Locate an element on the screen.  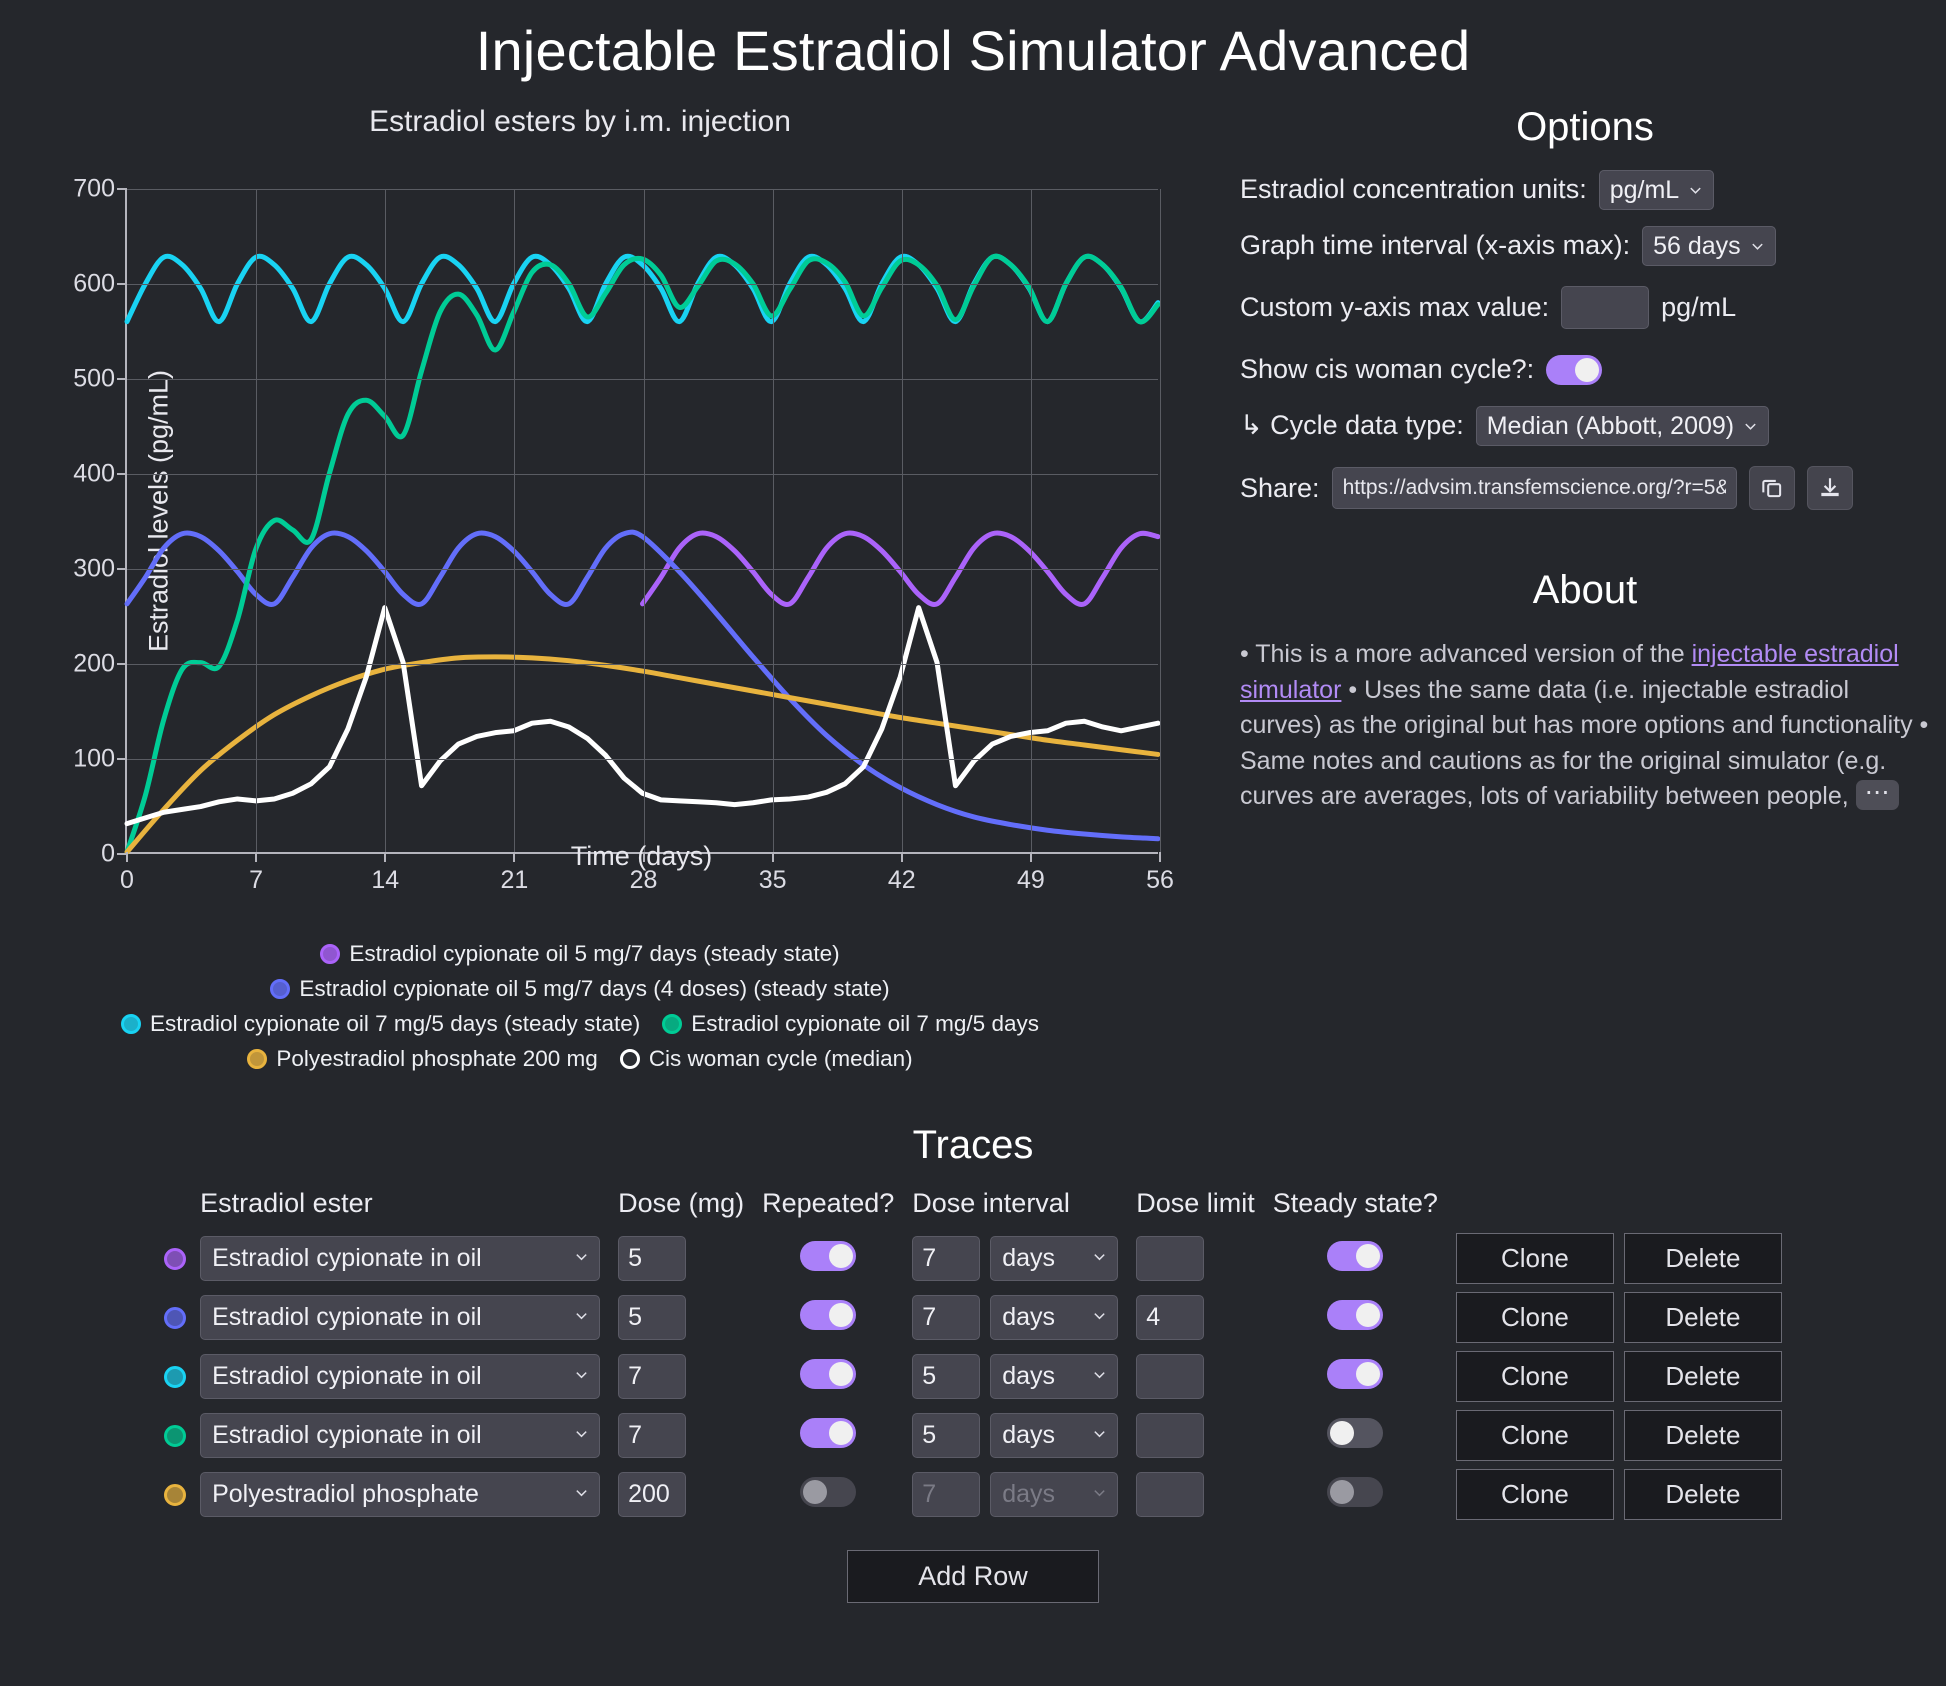
option-share-row: Share: is located at coordinates (1585, 488).